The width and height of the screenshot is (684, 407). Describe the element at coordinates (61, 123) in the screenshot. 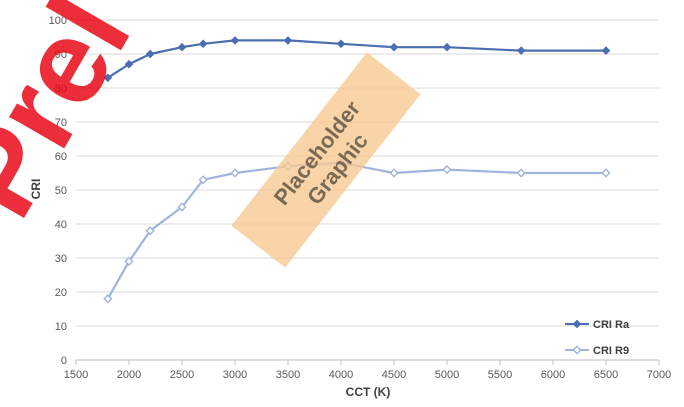

I see `y-tick-label-70: 70` at that location.